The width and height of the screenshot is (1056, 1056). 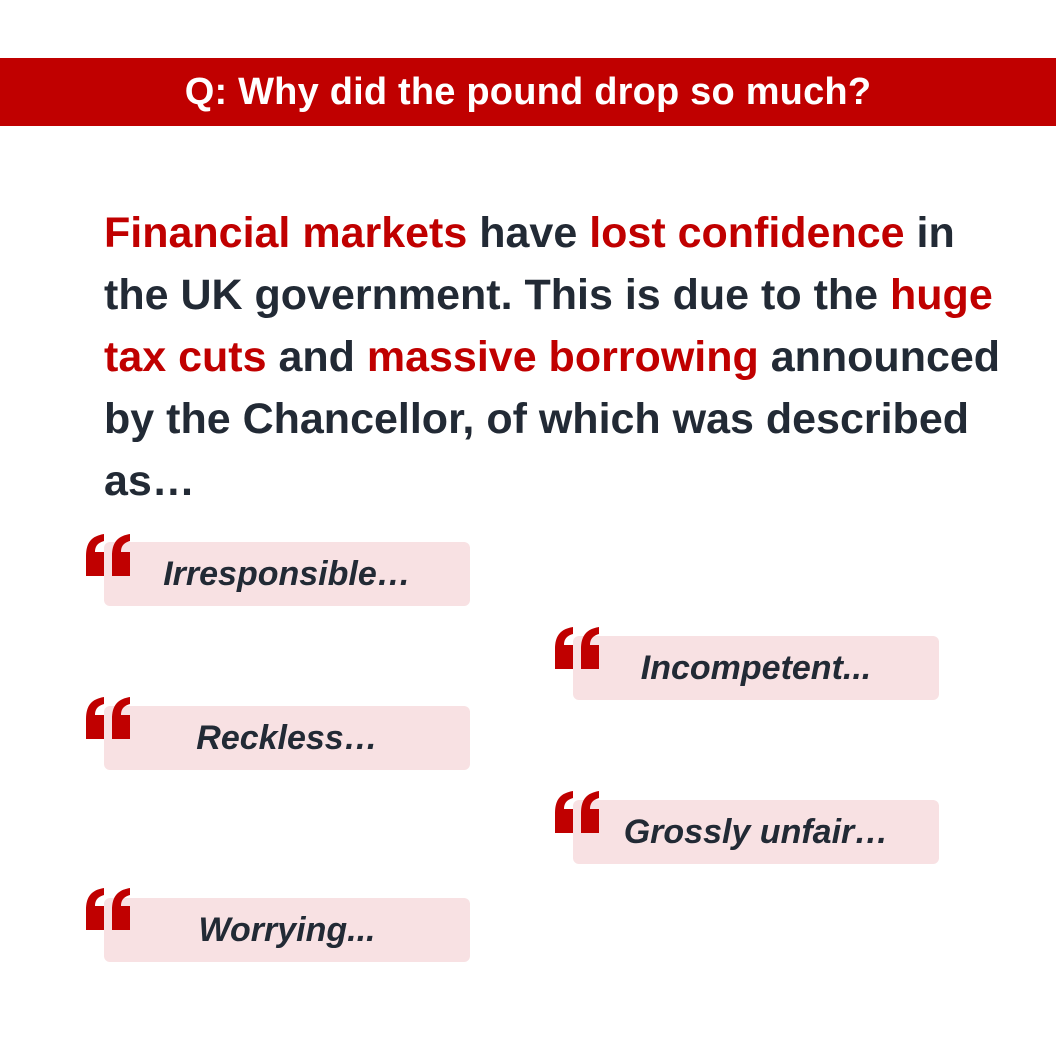 What do you see at coordinates (316, 357) in the screenshot?
I see `paragraph-text: and` at bounding box center [316, 357].